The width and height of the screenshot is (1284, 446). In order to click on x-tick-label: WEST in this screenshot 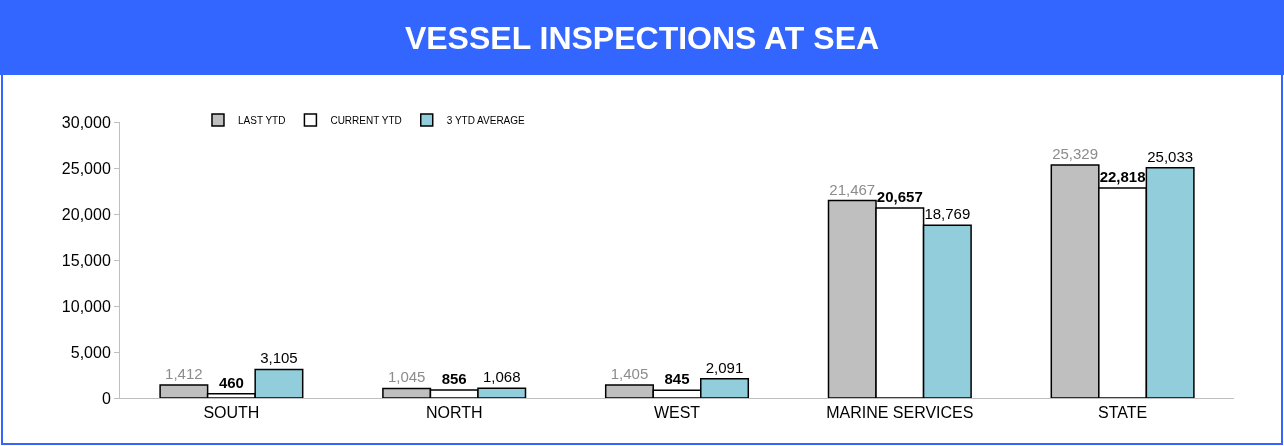, I will do `click(677, 413)`.